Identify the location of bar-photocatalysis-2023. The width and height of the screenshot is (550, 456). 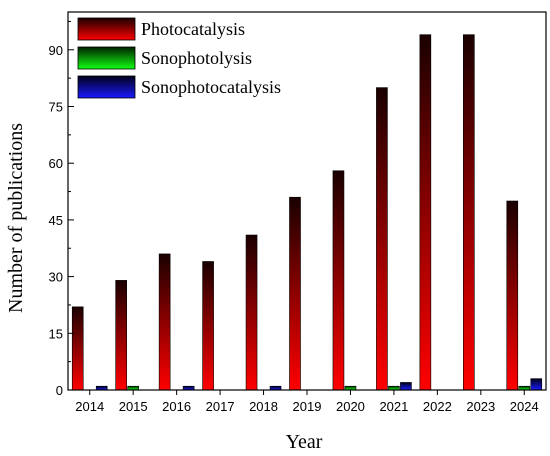
(469, 212).